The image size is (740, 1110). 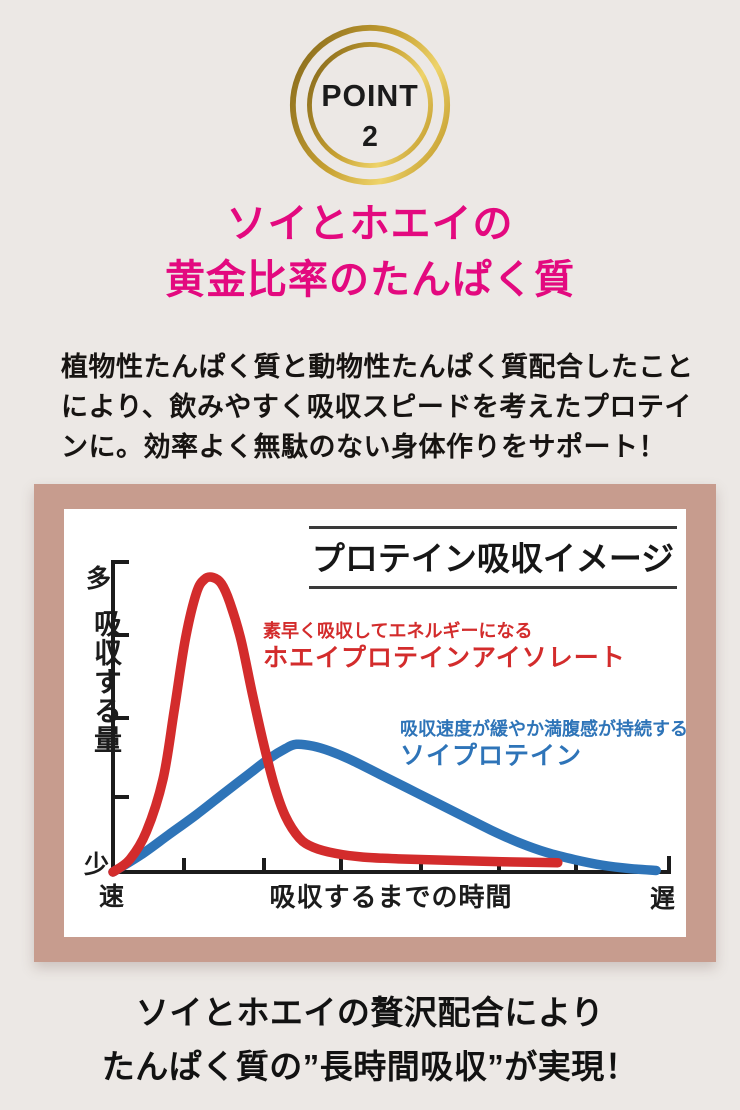 What do you see at coordinates (370, 252) in the screenshot?
I see `section-headline: ソイとホエイの 黄金比率のたんぱく質` at bounding box center [370, 252].